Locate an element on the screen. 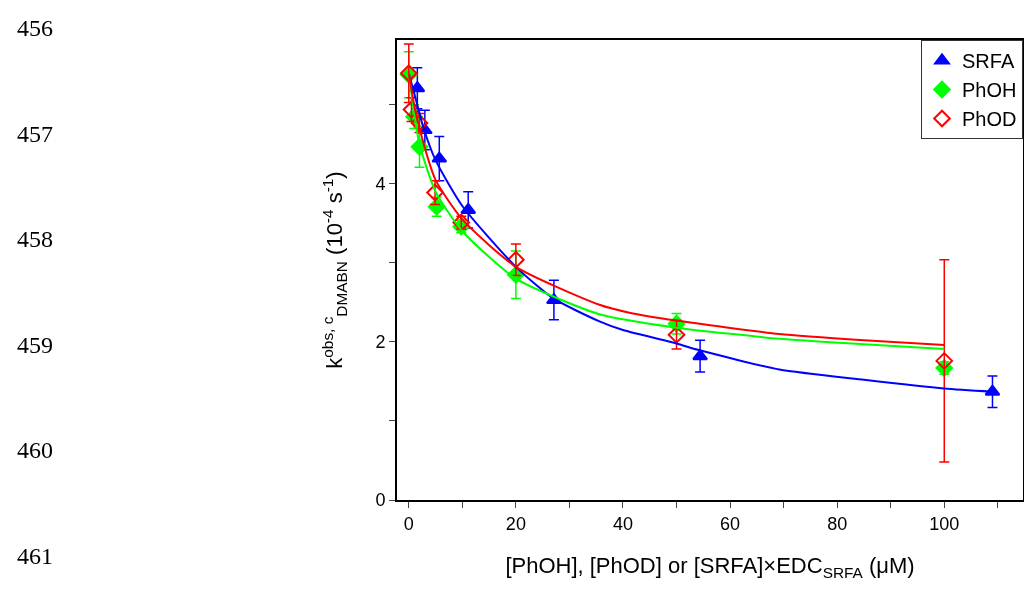 This screenshot has height=594, width=1024. text: 457 is located at coordinates (35, 134).